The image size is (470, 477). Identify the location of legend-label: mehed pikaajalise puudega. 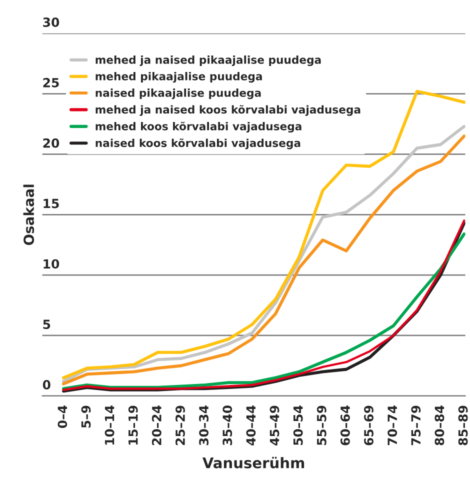
(179, 77).